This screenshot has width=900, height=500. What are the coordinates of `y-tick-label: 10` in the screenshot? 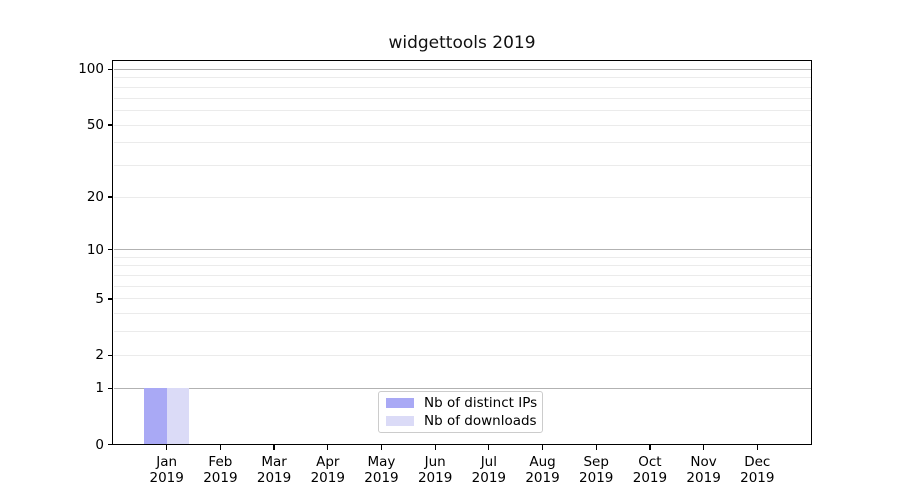 It's located at (95, 249).